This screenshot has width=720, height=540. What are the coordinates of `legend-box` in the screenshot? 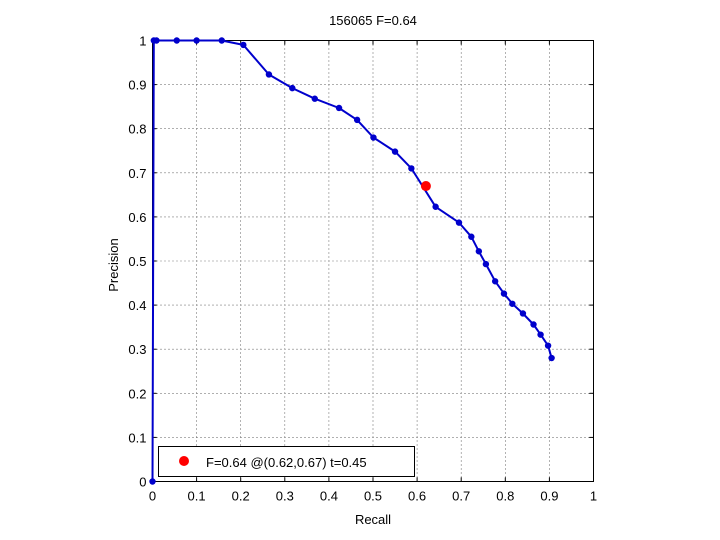 It's located at (286, 461).